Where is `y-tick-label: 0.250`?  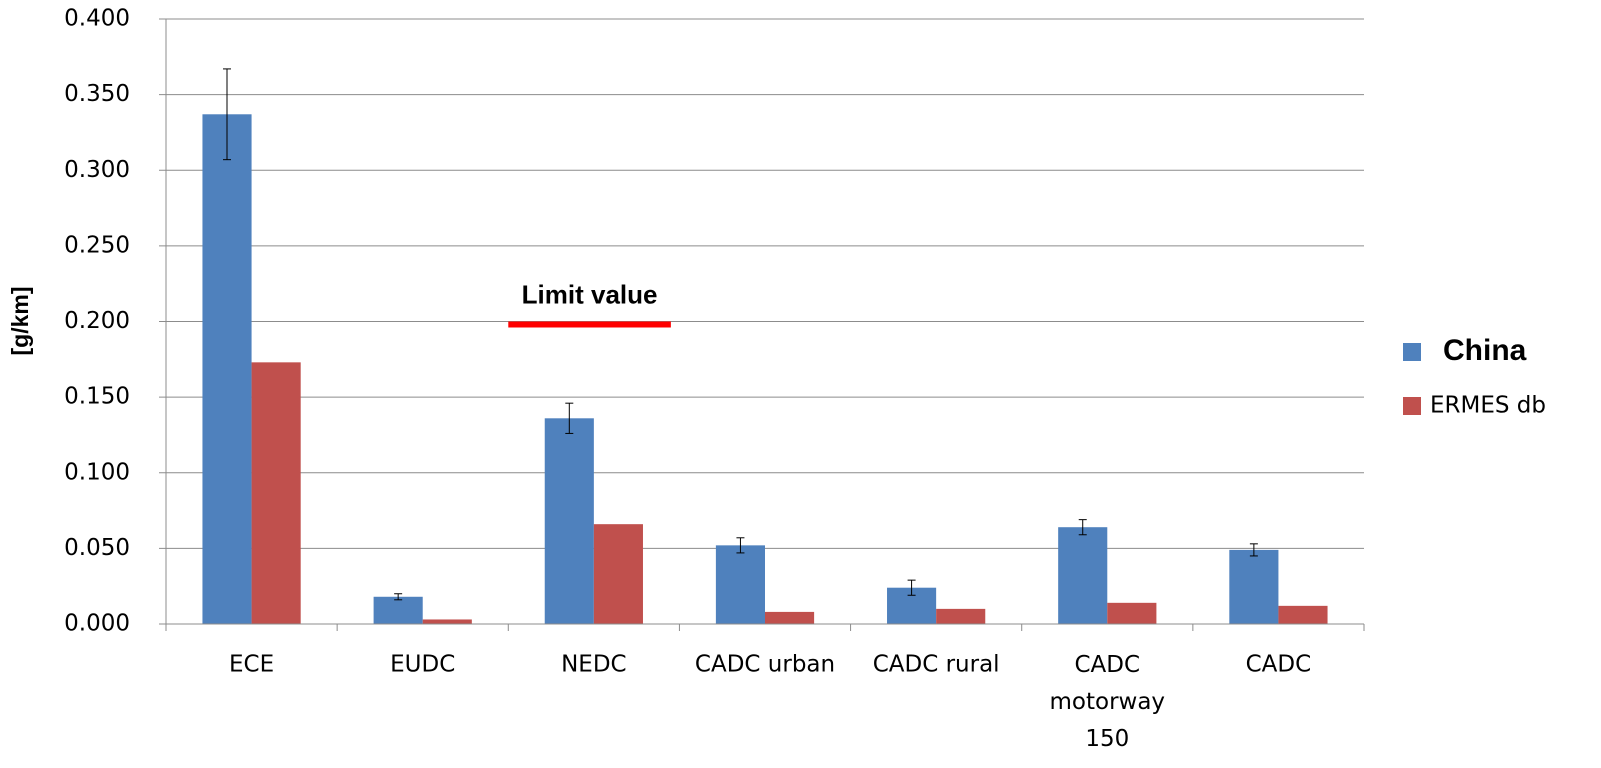
y-tick-label: 0.250 is located at coordinates (97, 245).